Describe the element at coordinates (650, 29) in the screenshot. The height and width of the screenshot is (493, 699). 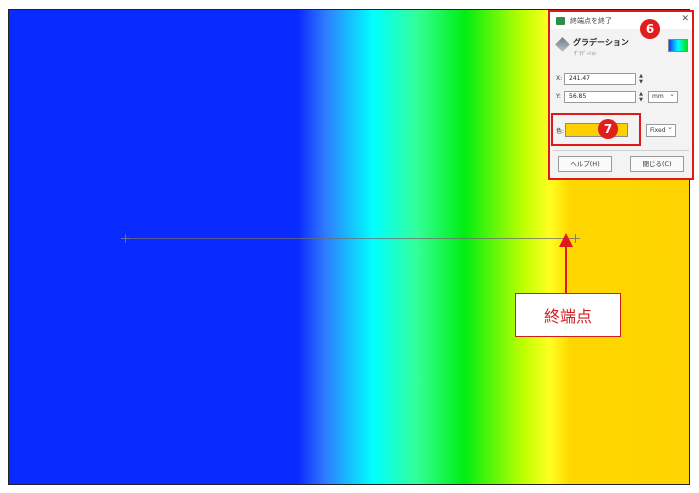
I see `step-badge-6: 6` at that location.